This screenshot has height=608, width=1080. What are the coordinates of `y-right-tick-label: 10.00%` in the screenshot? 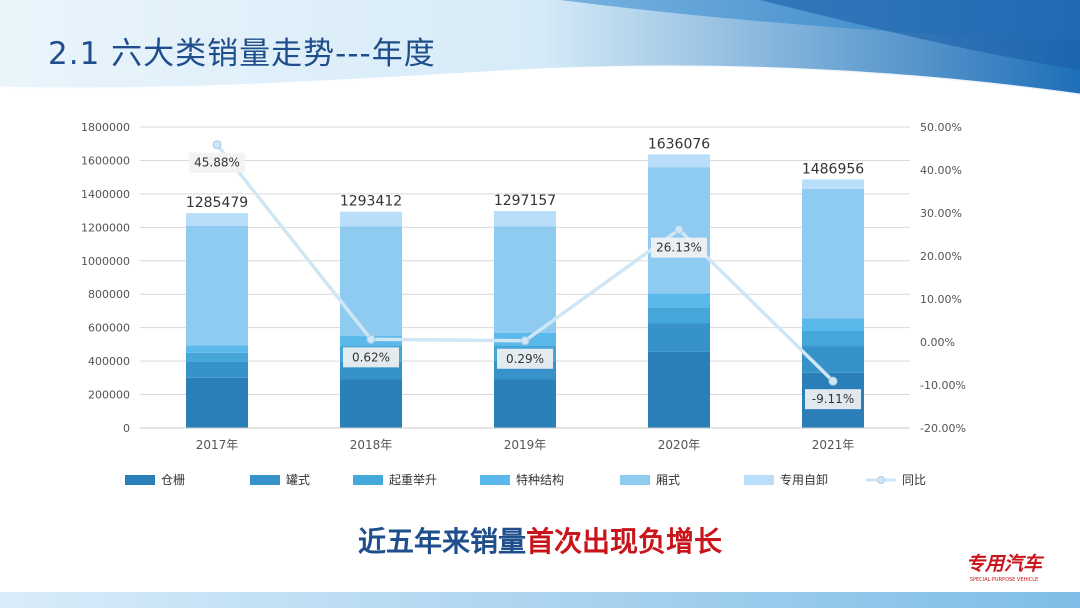 It's located at (941, 299).